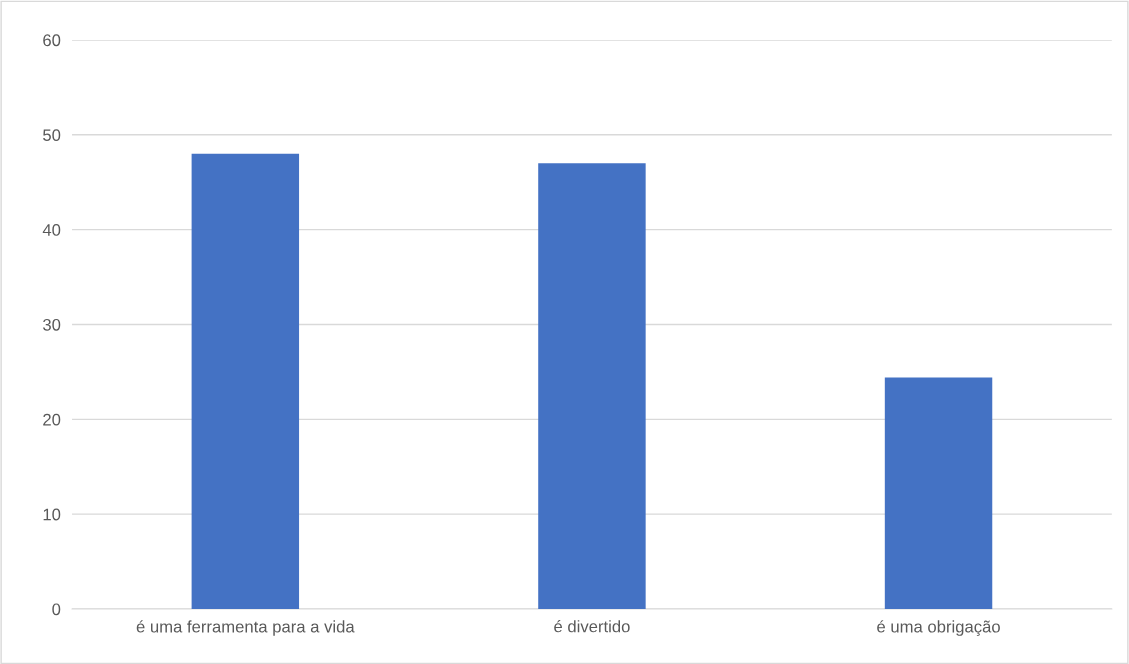  I want to click on y-tick-label: 40, so click(51, 230).